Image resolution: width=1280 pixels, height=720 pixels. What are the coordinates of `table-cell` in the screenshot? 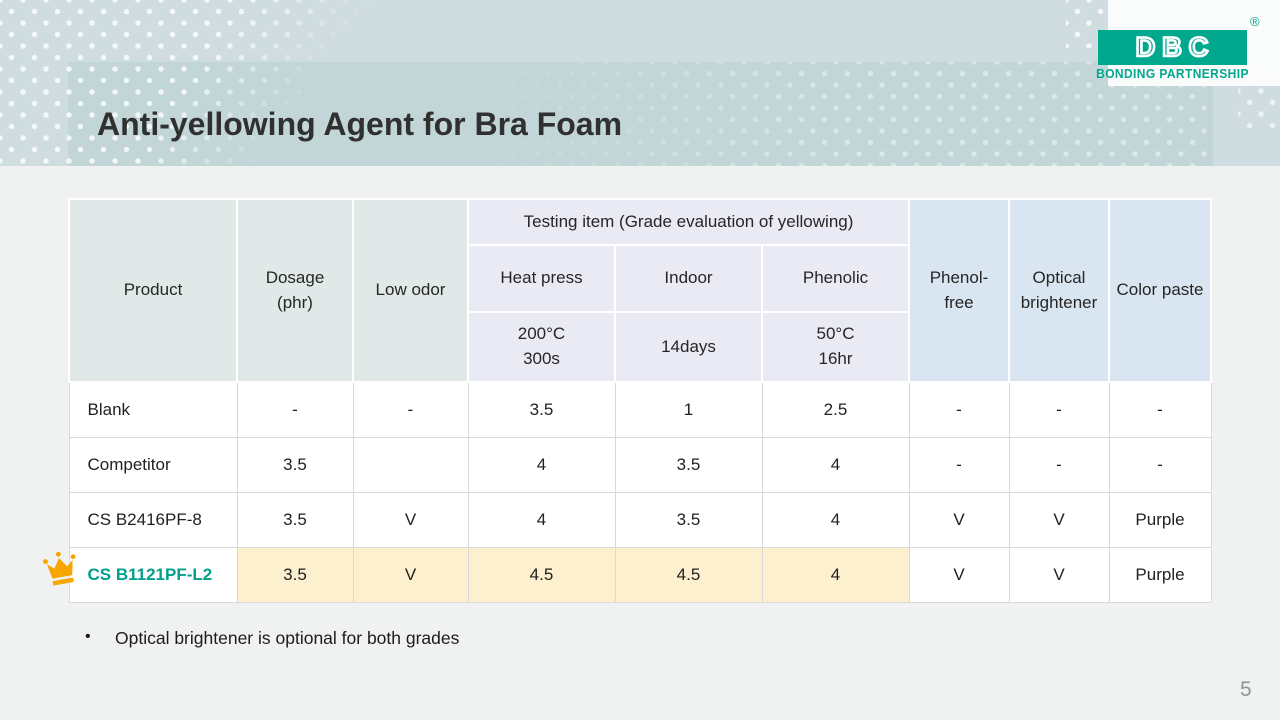 It's located at (410, 464).